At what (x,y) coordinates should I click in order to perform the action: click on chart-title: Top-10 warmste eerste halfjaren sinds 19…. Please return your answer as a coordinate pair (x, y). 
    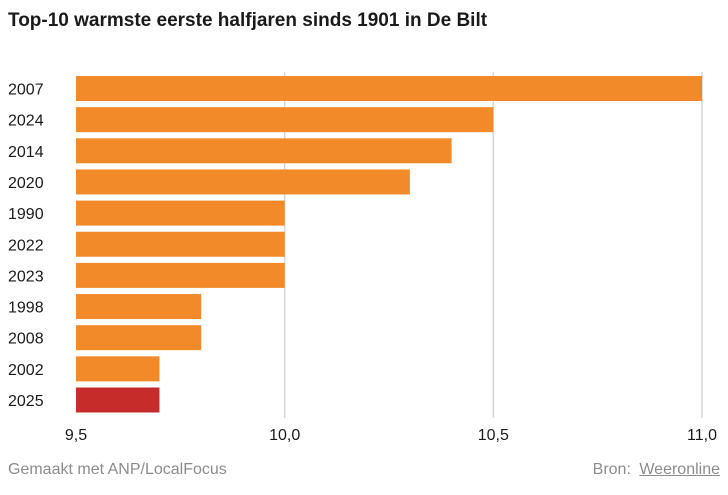
    Looking at the image, I should click on (248, 20).